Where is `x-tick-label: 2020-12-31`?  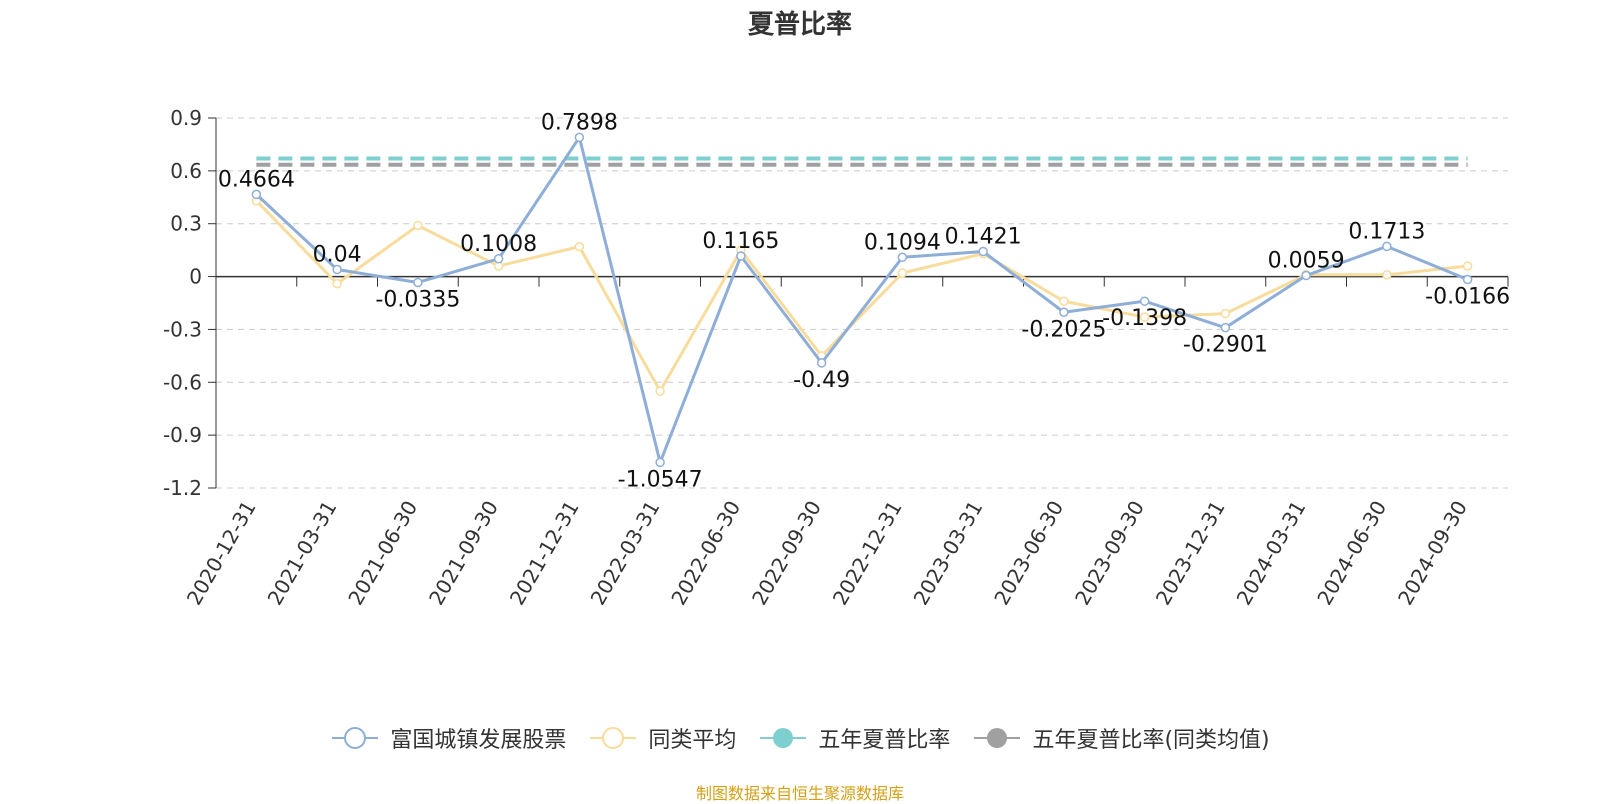
x-tick-label: 2020-12-31 is located at coordinates (221, 553).